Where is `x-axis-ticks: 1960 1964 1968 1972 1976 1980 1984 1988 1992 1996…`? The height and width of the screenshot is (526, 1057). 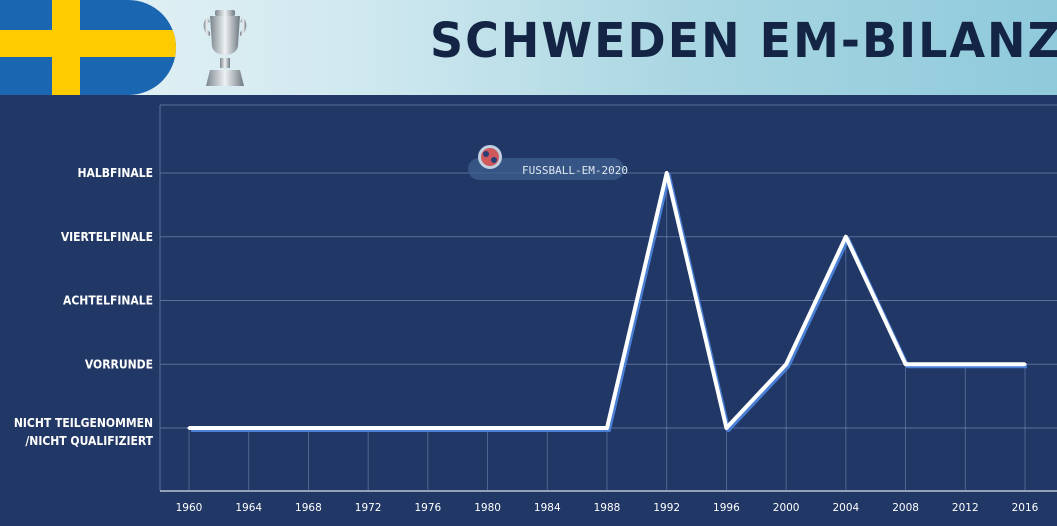 x-axis-ticks: 1960 1964 1968 1972 1976 1980 1984 1988 1992 1996… is located at coordinates (607, 508).